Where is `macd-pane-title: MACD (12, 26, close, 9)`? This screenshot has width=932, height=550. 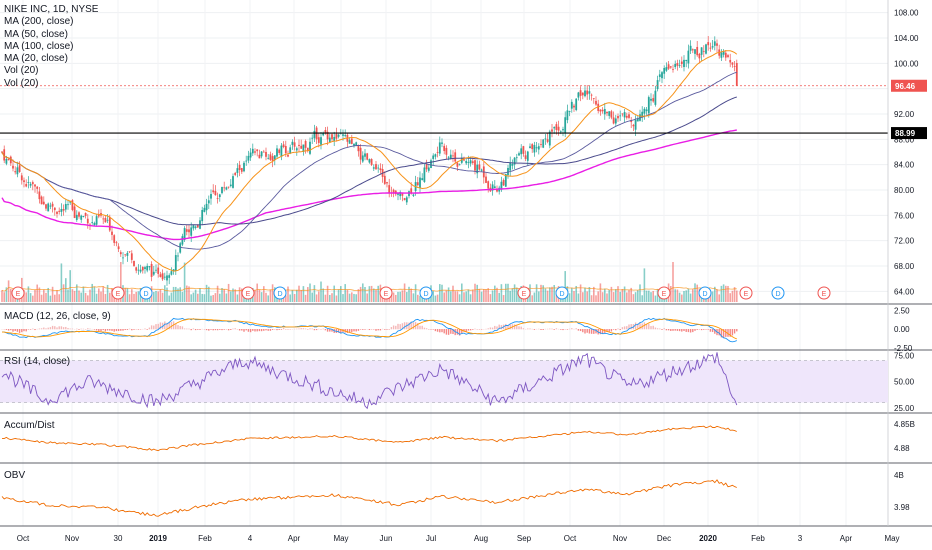 macd-pane-title: MACD (12, 26, close, 9) is located at coordinates (57, 316).